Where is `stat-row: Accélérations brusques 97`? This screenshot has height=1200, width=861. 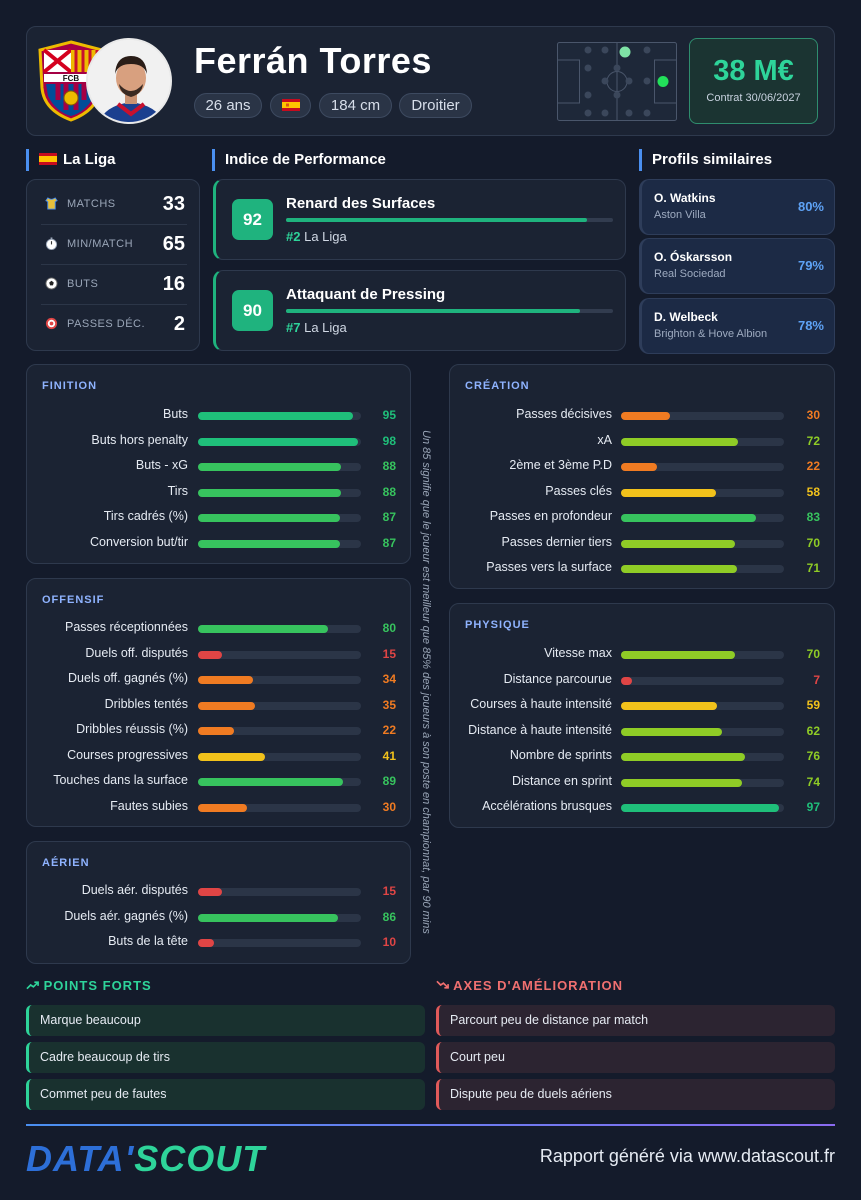 stat-row: Accélérations brusques 97 is located at coordinates (642, 807).